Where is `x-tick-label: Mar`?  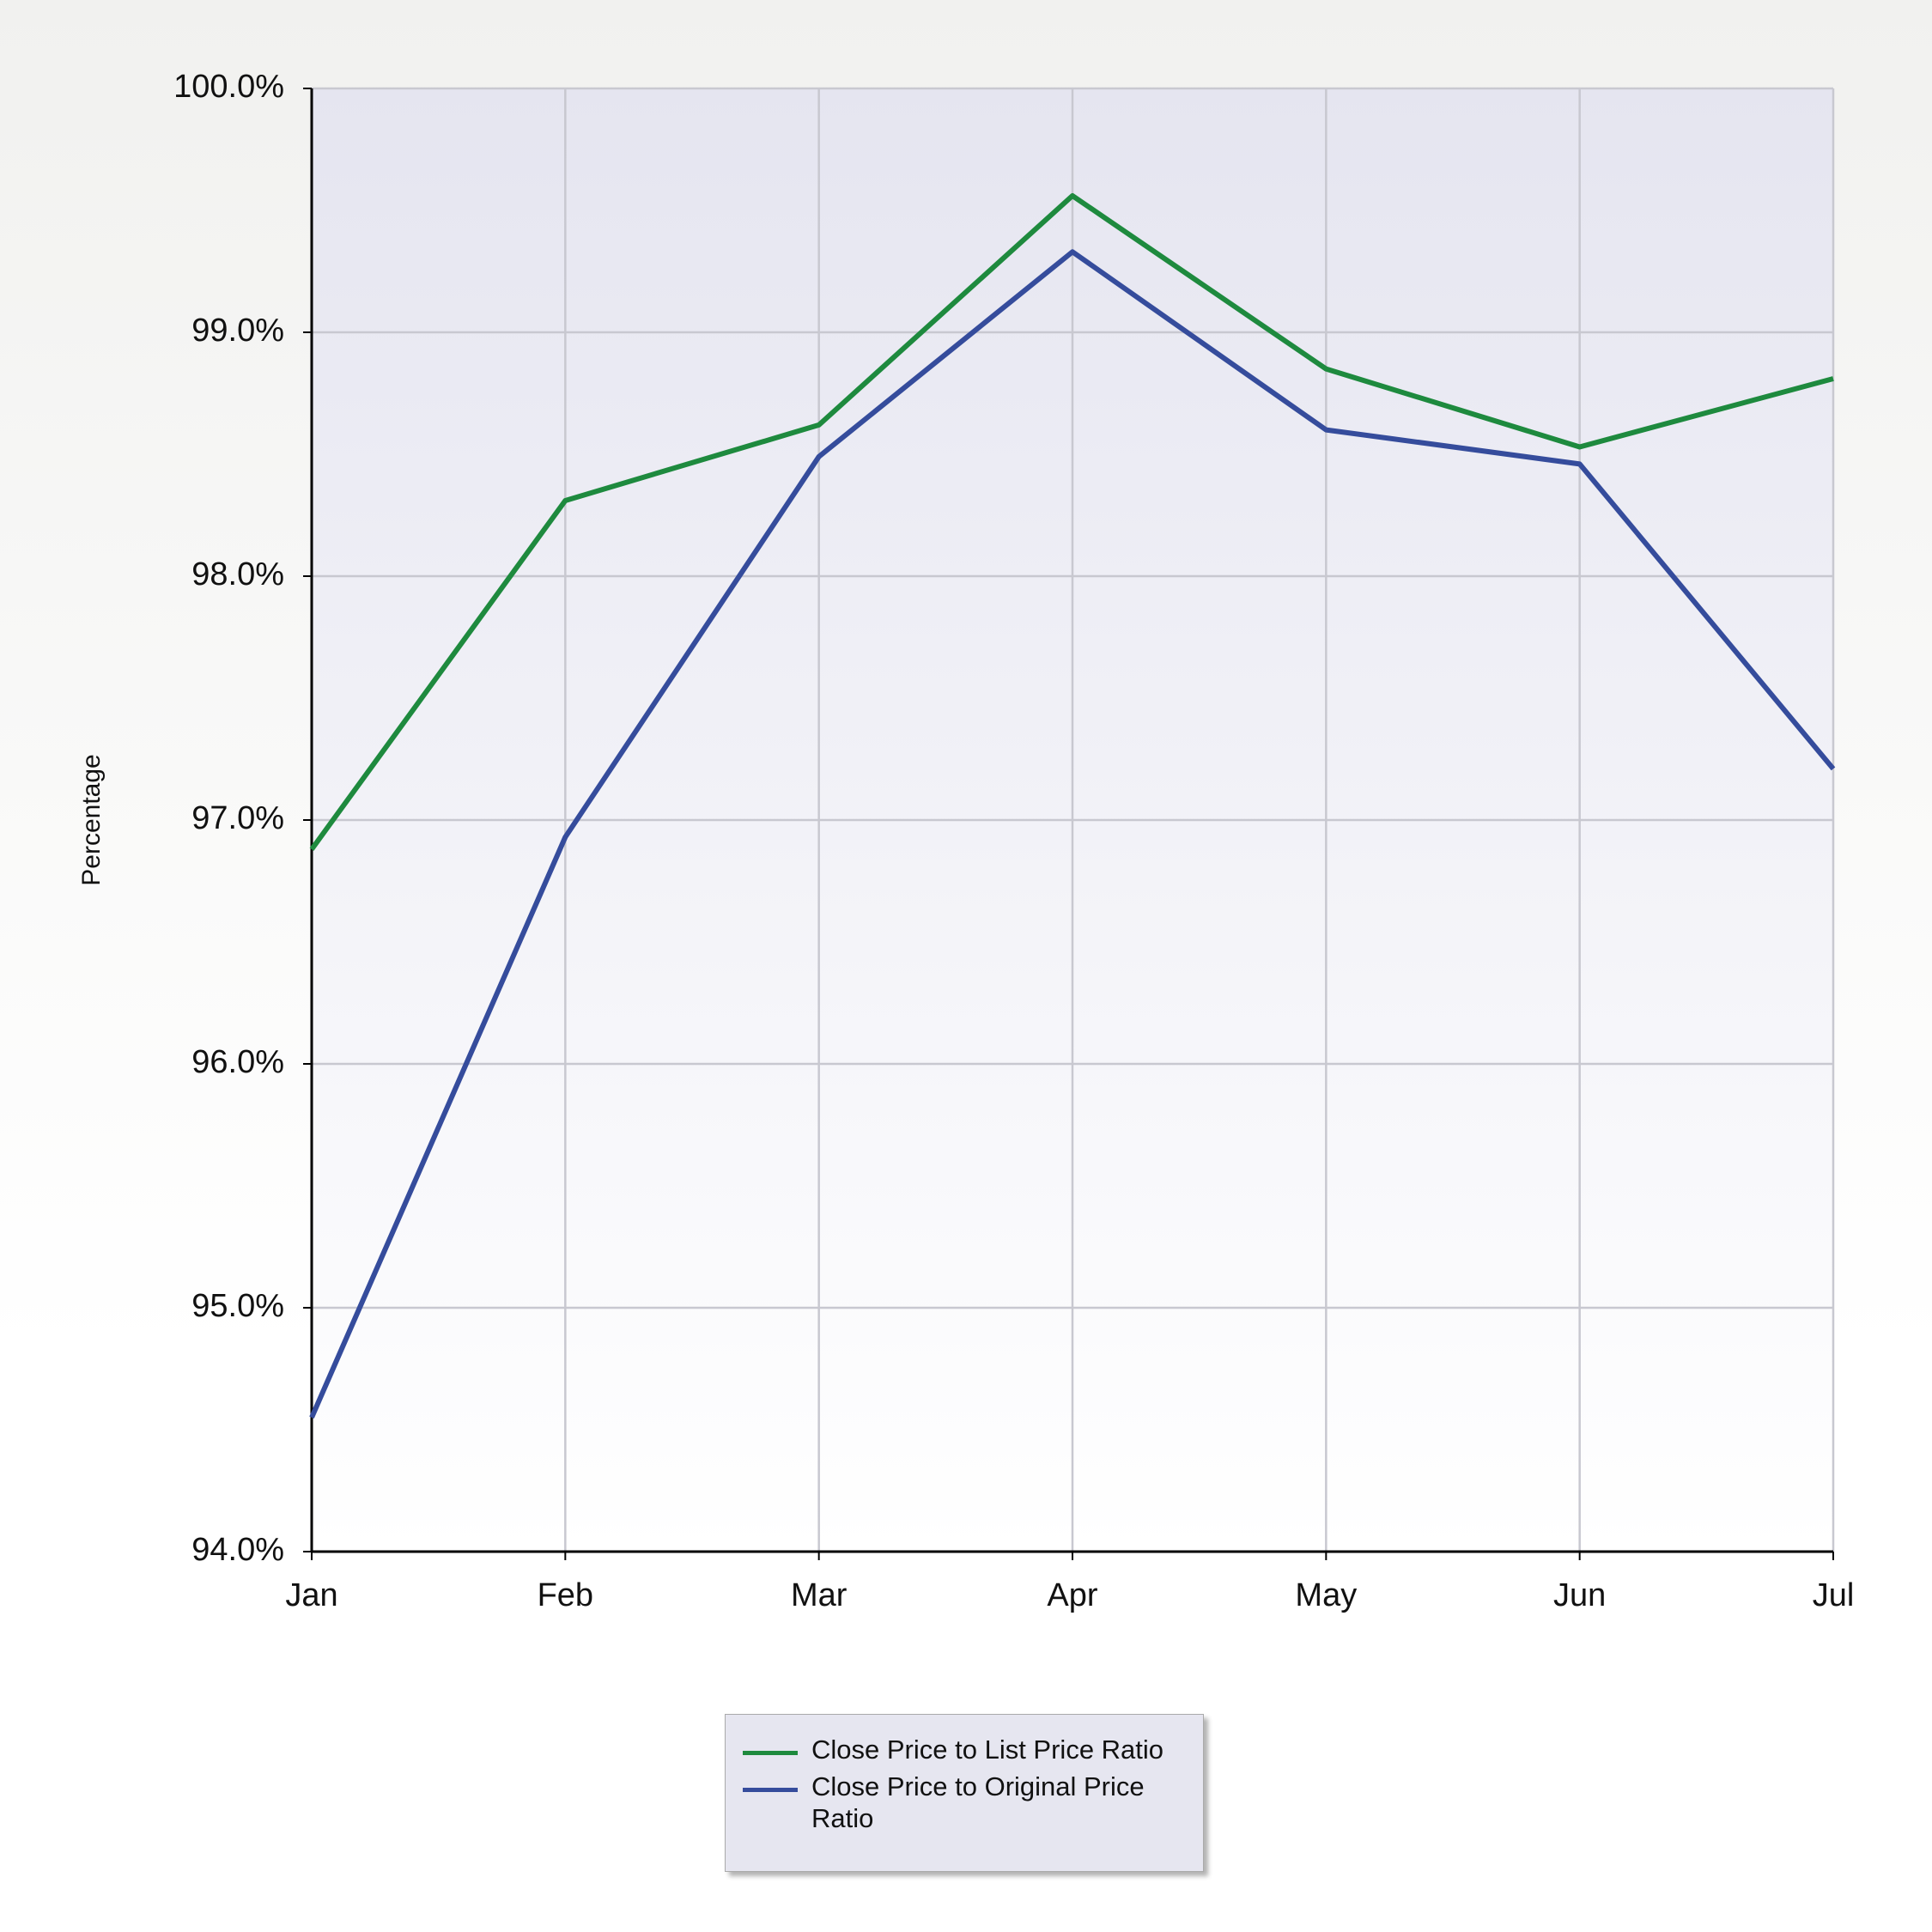
x-tick-label: Mar is located at coordinates (819, 1595).